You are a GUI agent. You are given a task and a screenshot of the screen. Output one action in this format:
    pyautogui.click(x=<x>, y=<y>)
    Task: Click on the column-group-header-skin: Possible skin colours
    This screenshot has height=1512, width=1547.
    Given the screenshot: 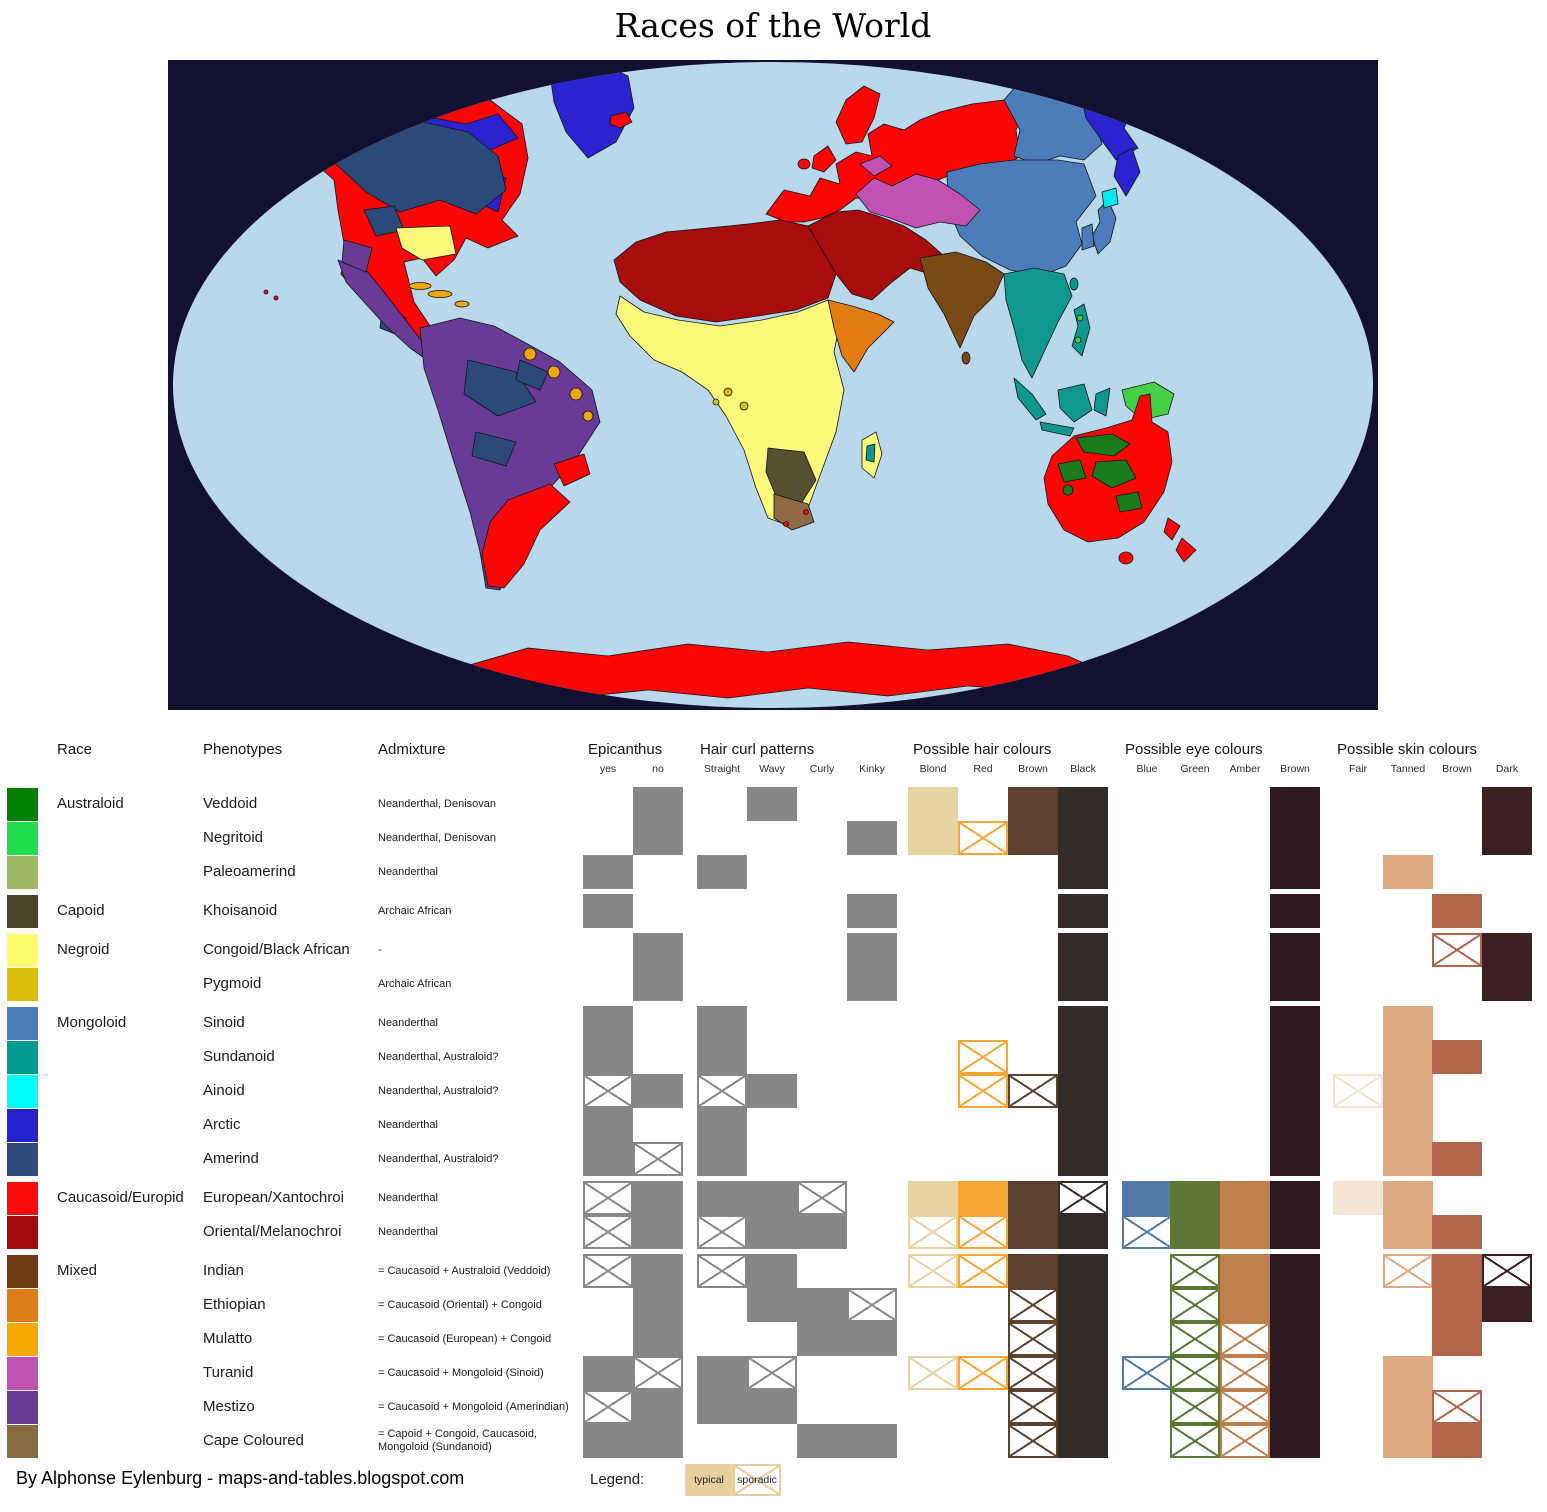 What is the action you would take?
    pyautogui.click(x=1407, y=749)
    